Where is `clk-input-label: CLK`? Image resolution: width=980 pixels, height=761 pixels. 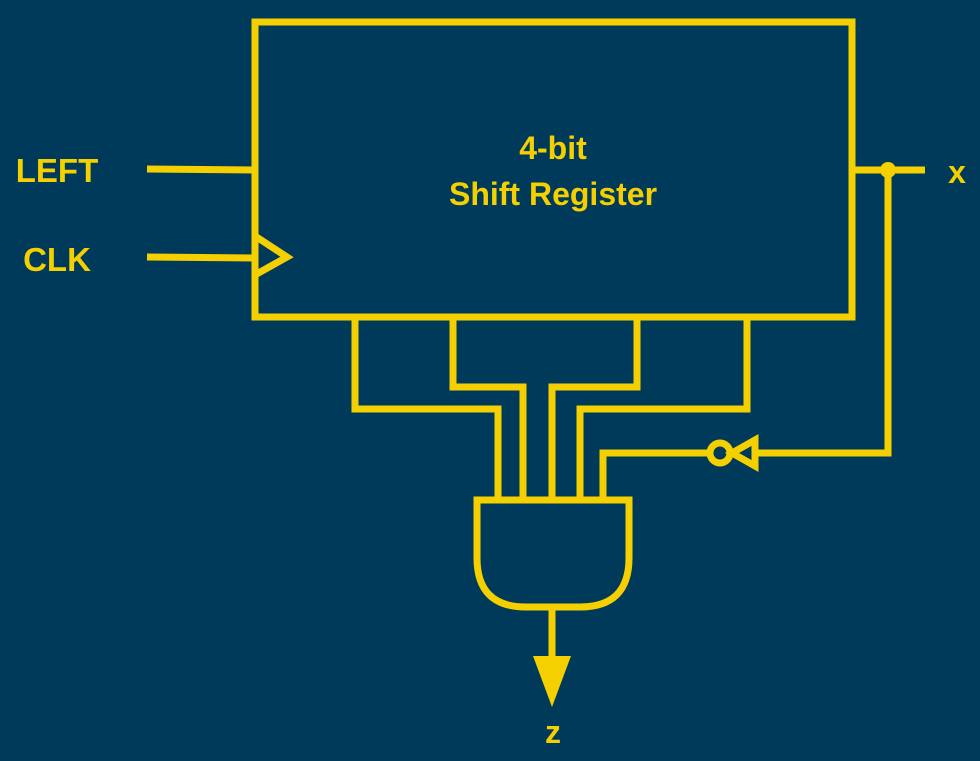 clk-input-label: CLK is located at coordinates (57, 259).